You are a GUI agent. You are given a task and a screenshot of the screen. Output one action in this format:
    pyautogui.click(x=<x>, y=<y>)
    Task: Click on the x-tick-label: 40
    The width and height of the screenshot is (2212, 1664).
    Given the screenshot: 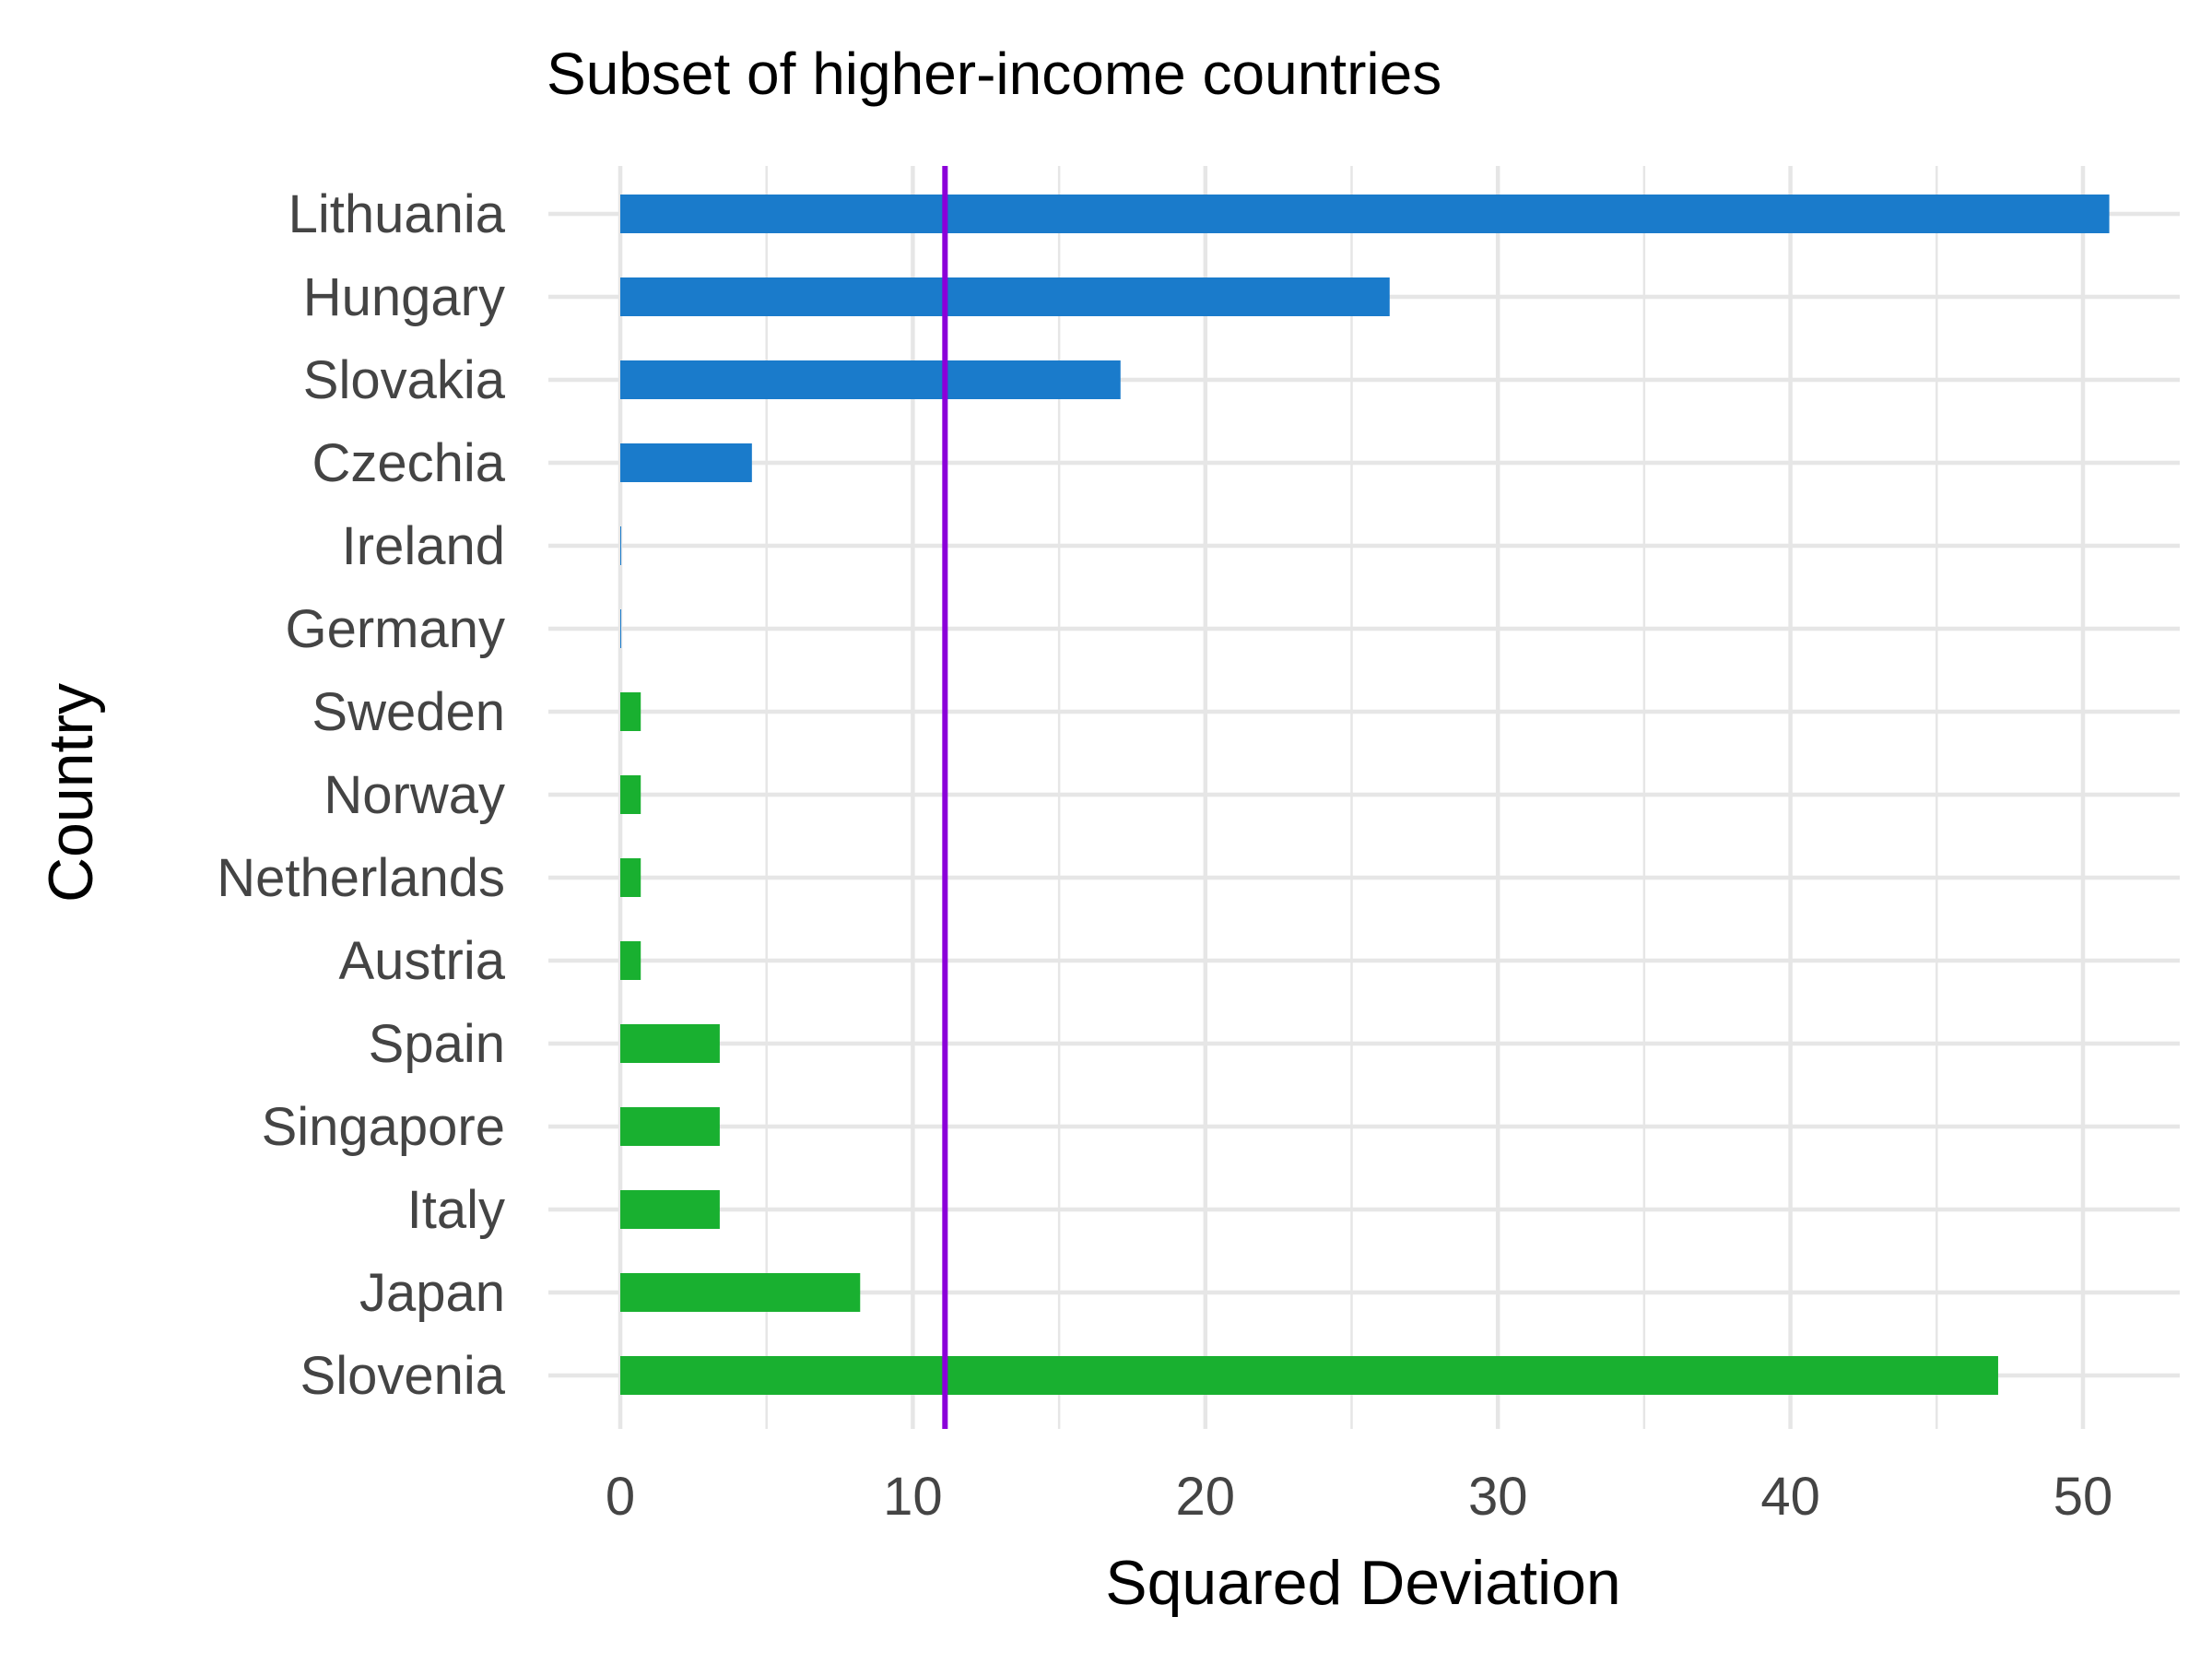 What is the action you would take?
    pyautogui.click(x=1790, y=1497)
    